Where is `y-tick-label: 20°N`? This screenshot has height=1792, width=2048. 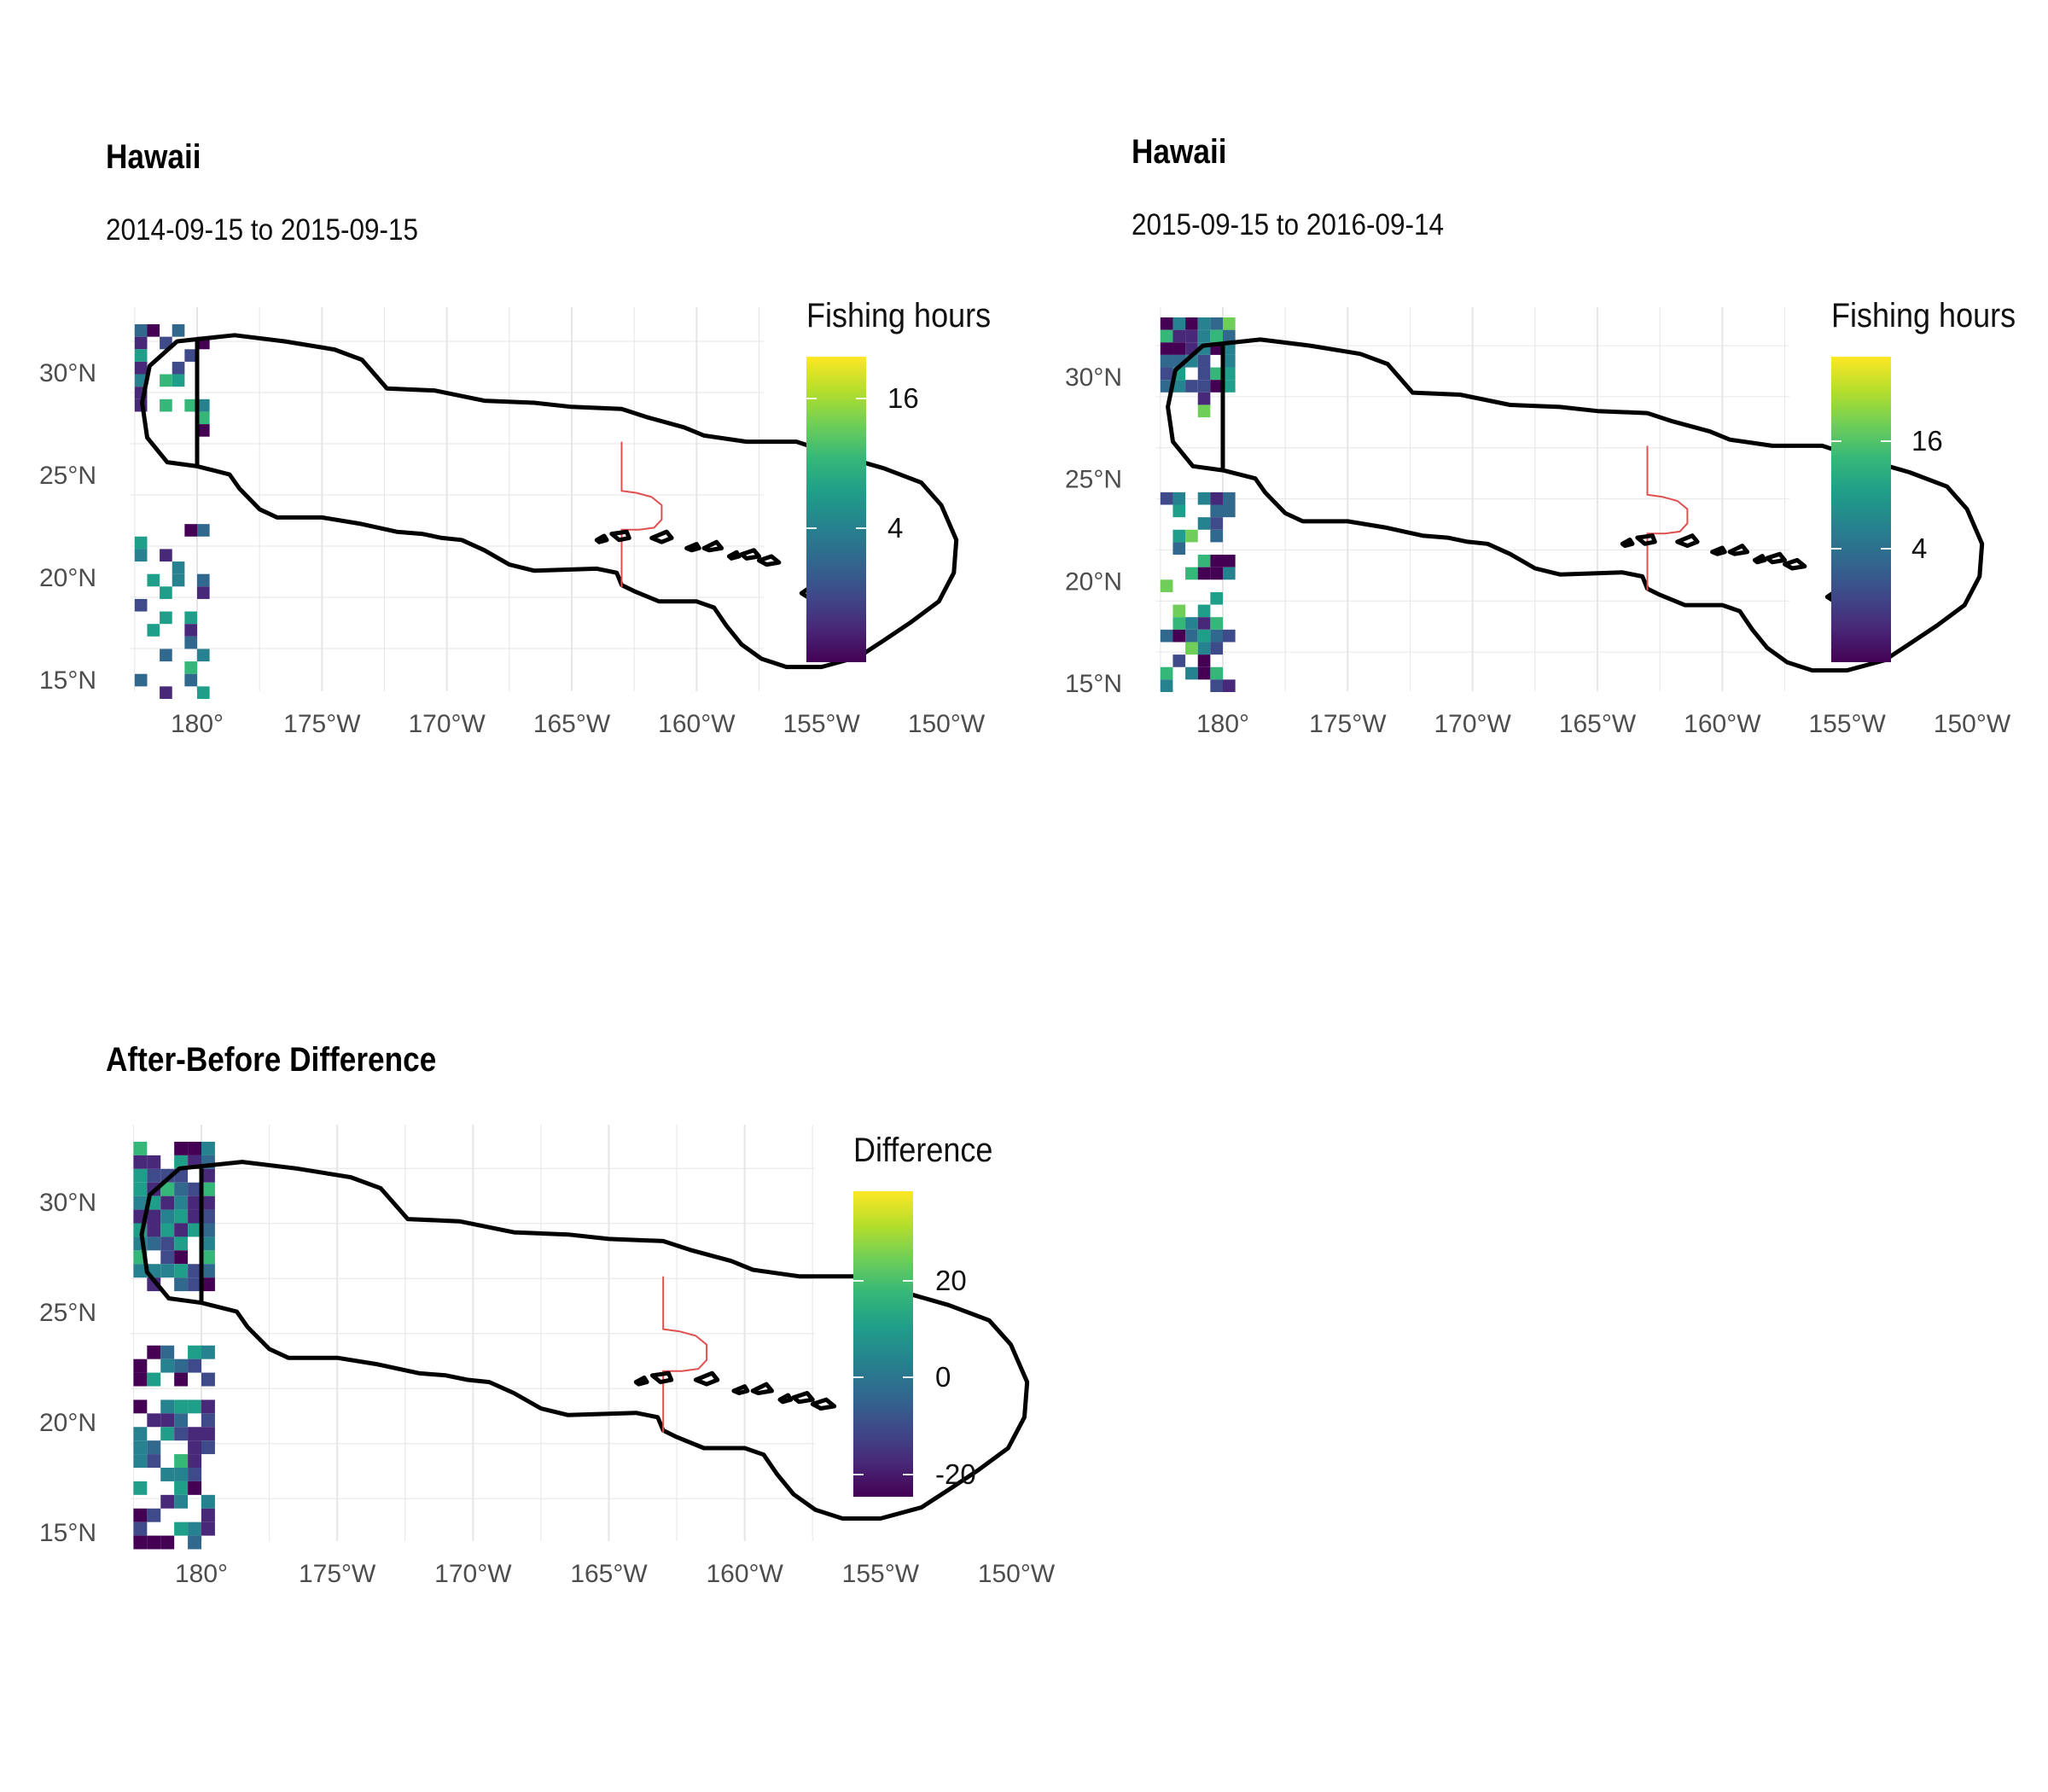 y-tick-label: 20°N is located at coordinates (1093, 581).